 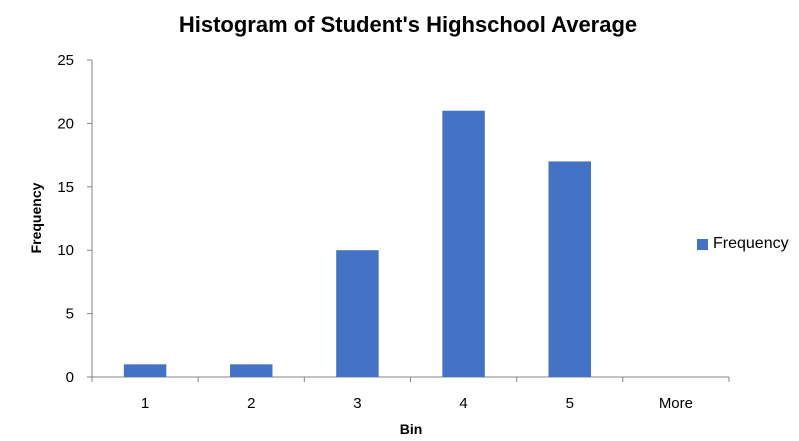 I want to click on legend-swatch, so click(x=702, y=244).